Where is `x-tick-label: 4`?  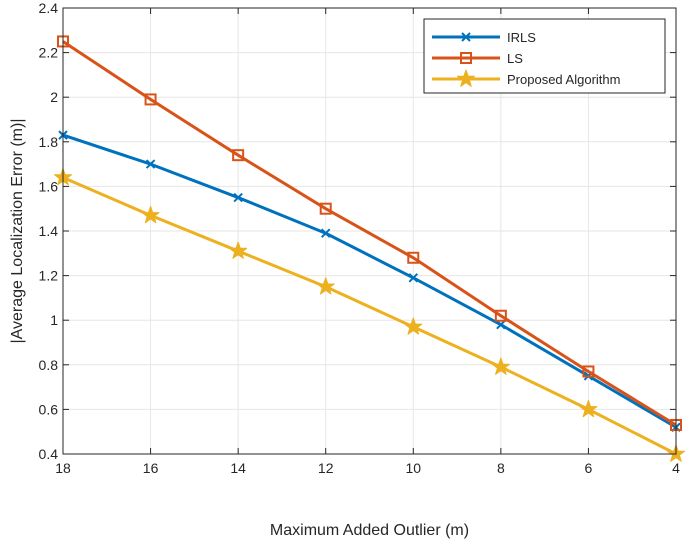 x-tick-label: 4 is located at coordinates (676, 468).